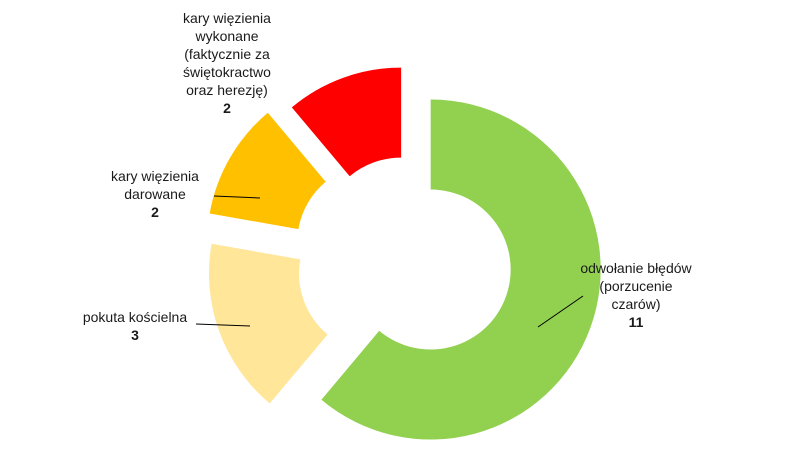  Describe the element at coordinates (227, 72) in the screenshot. I see `slice-4-label-line: świętokractwo` at that location.